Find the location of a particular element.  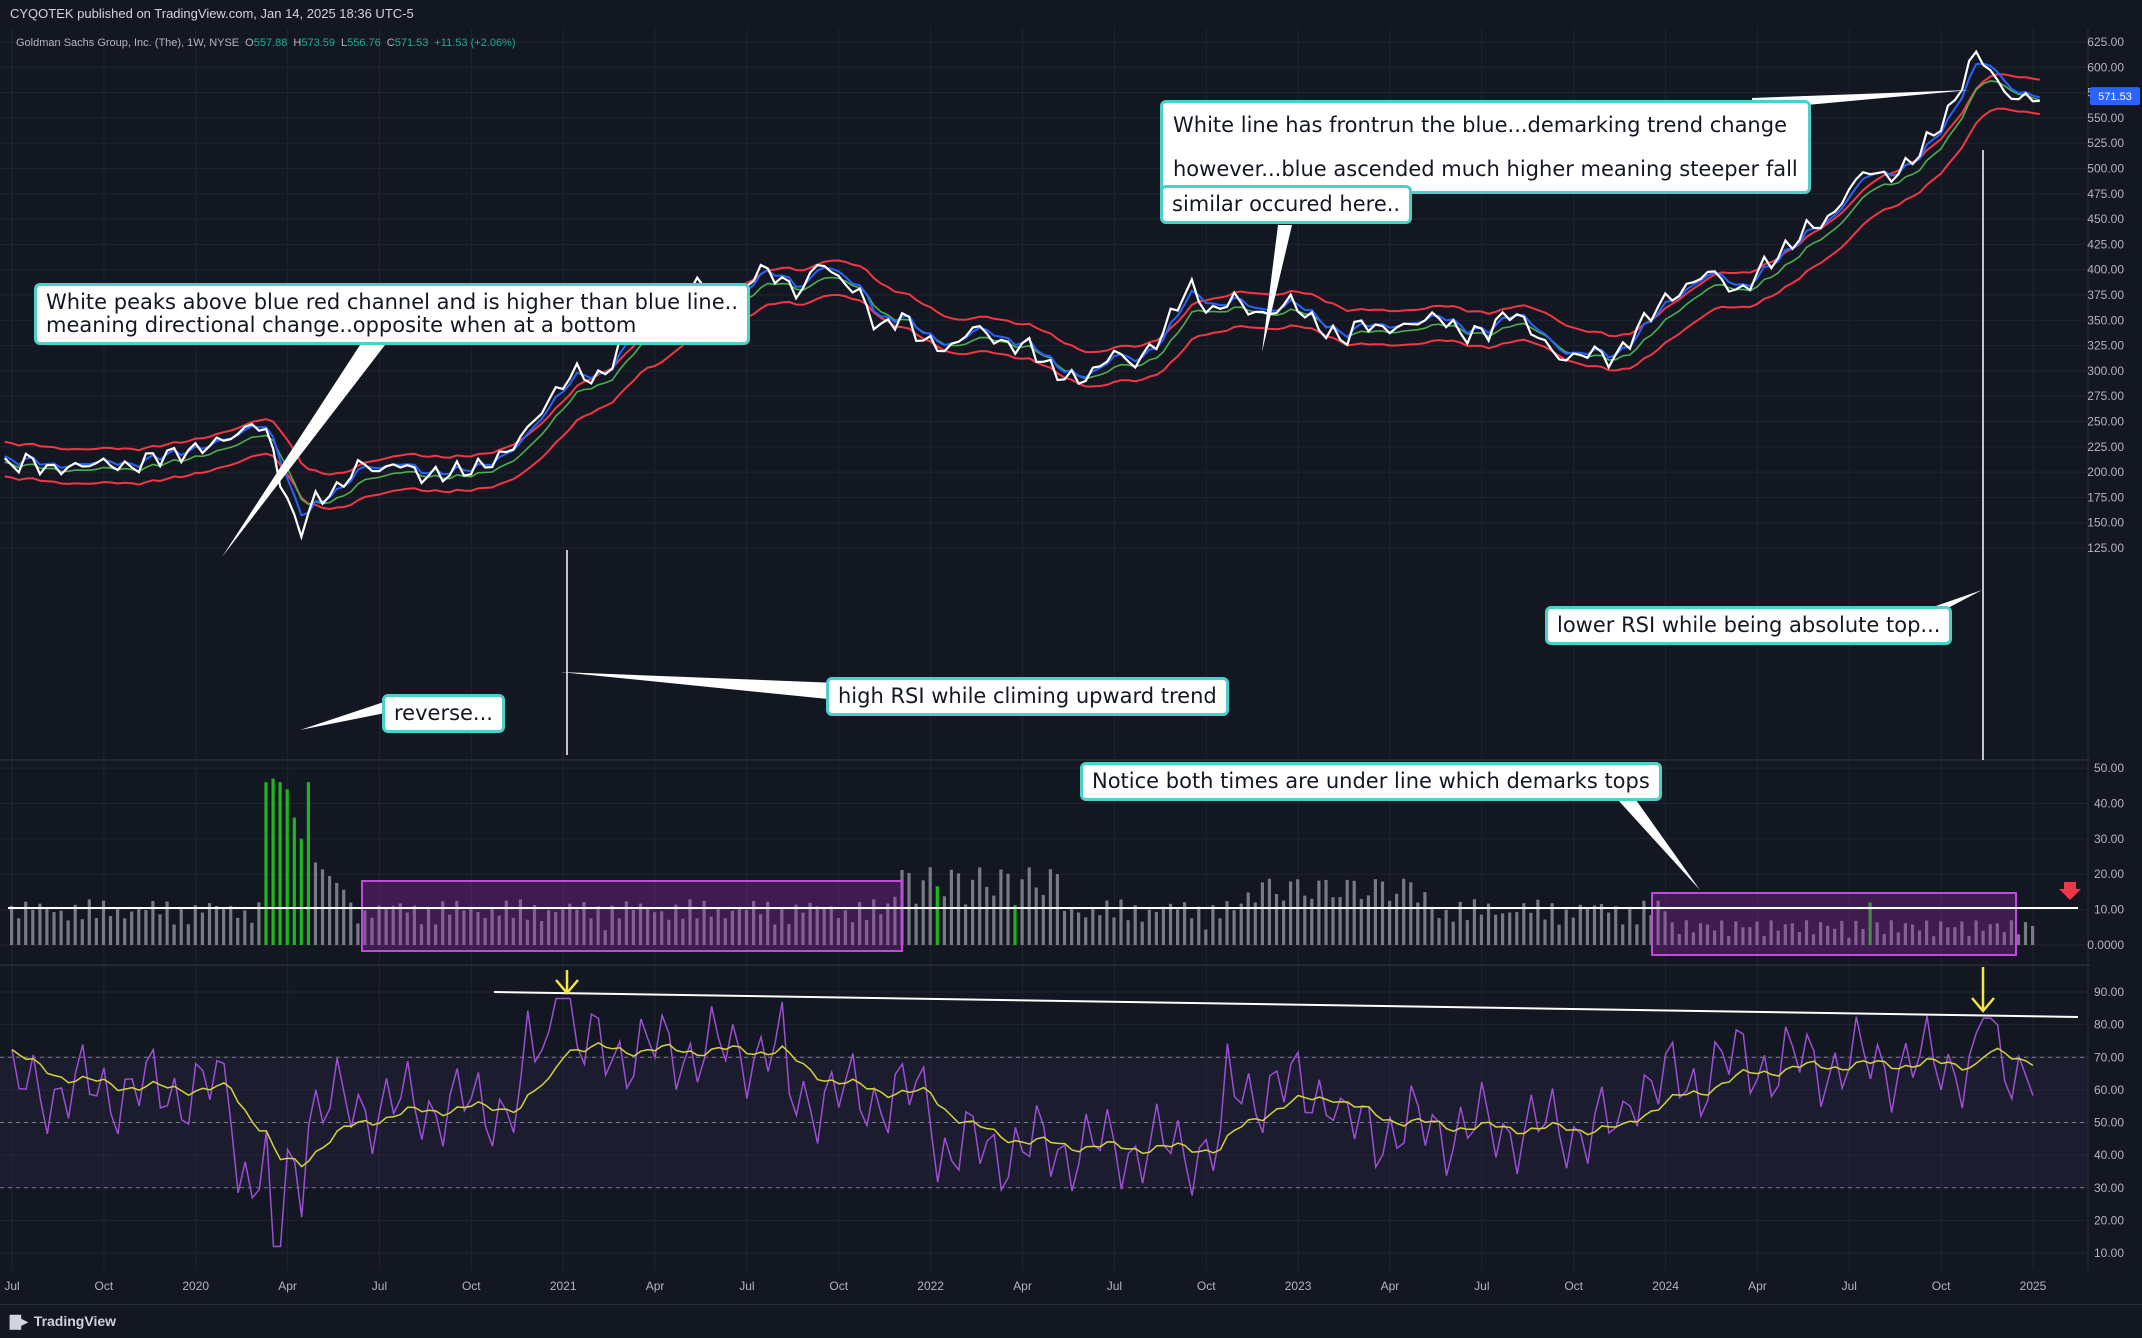

price-tick-label: 325.00 is located at coordinates (2105, 346).